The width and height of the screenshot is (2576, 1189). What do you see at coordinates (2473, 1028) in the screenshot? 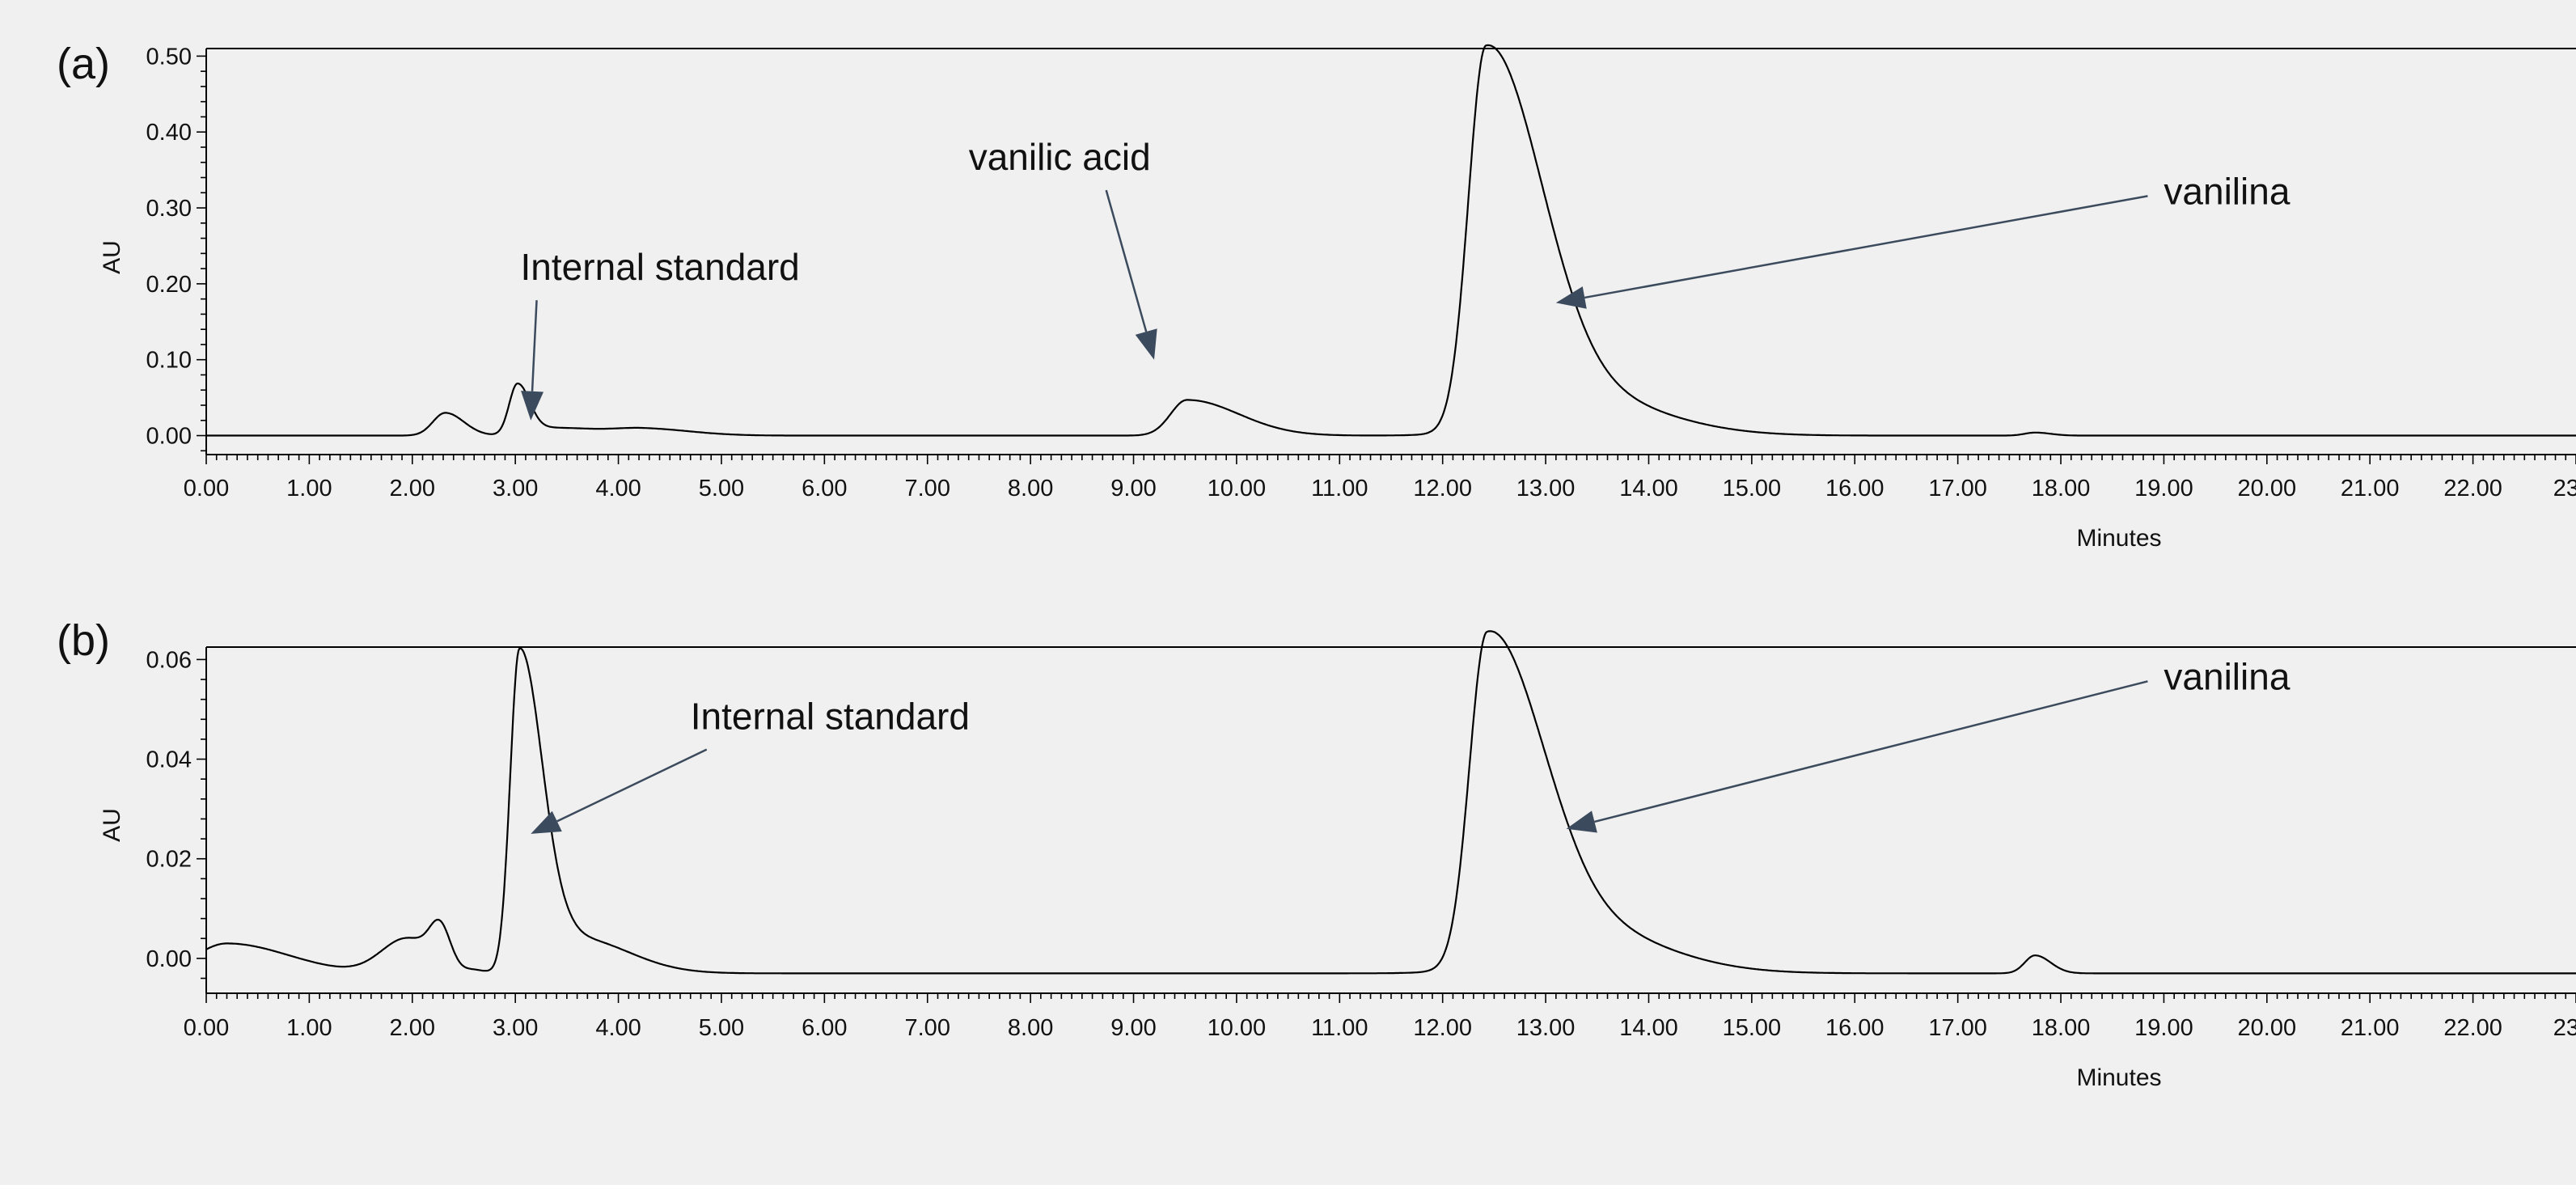
I see `x-tick-label-b: 22.00` at bounding box center [2473, 1028].